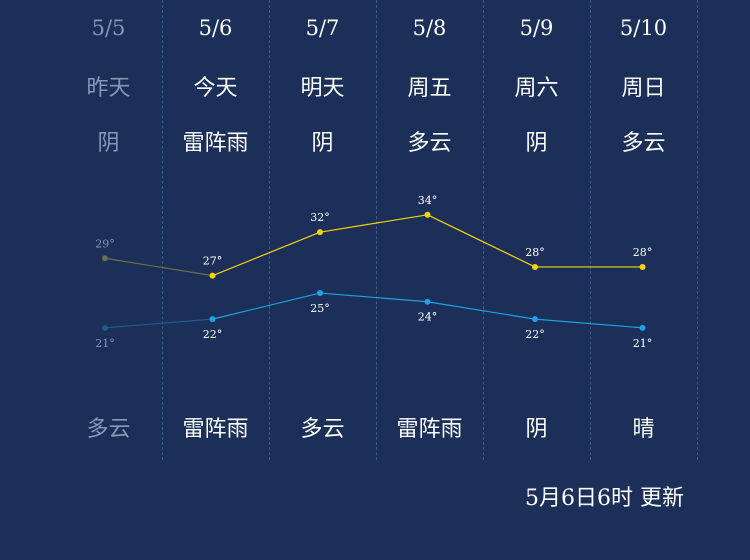  Describe the element at coordinates (536, 429) in the screenshot. I see `night-weather-label: 阴` at that location.